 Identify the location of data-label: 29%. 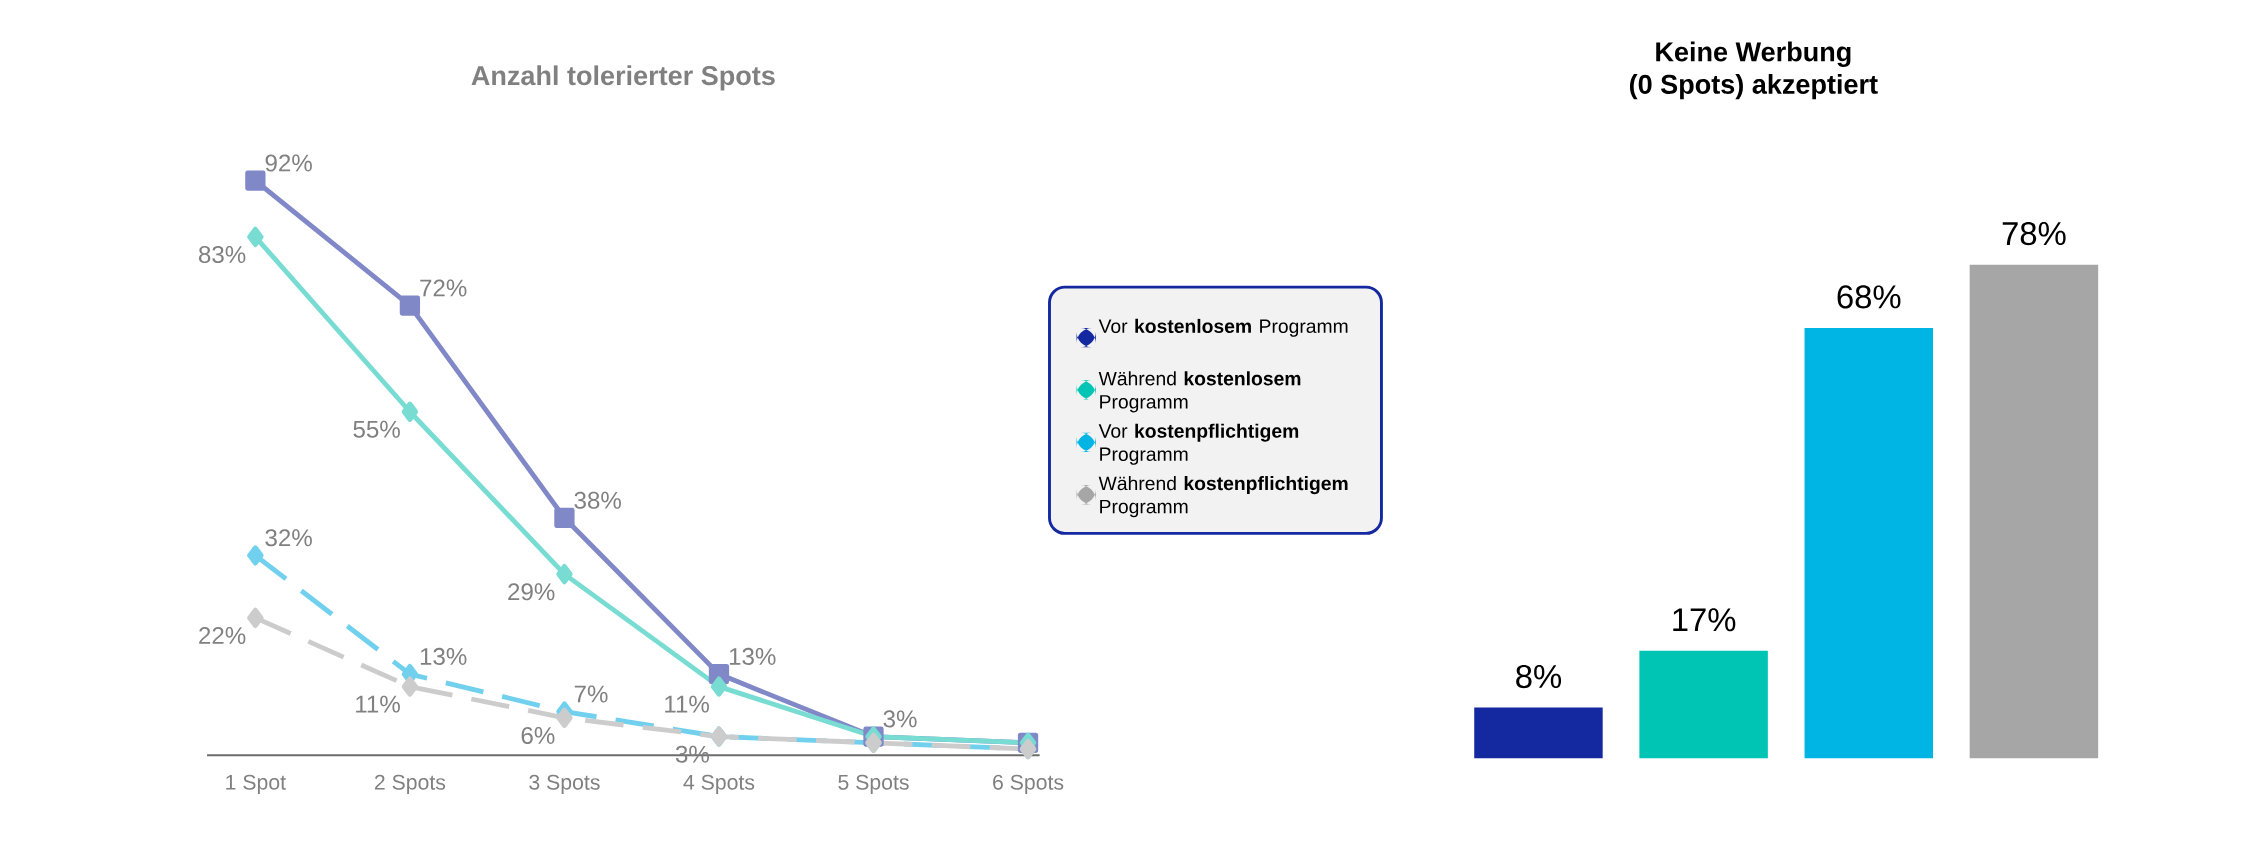
(531, 592).